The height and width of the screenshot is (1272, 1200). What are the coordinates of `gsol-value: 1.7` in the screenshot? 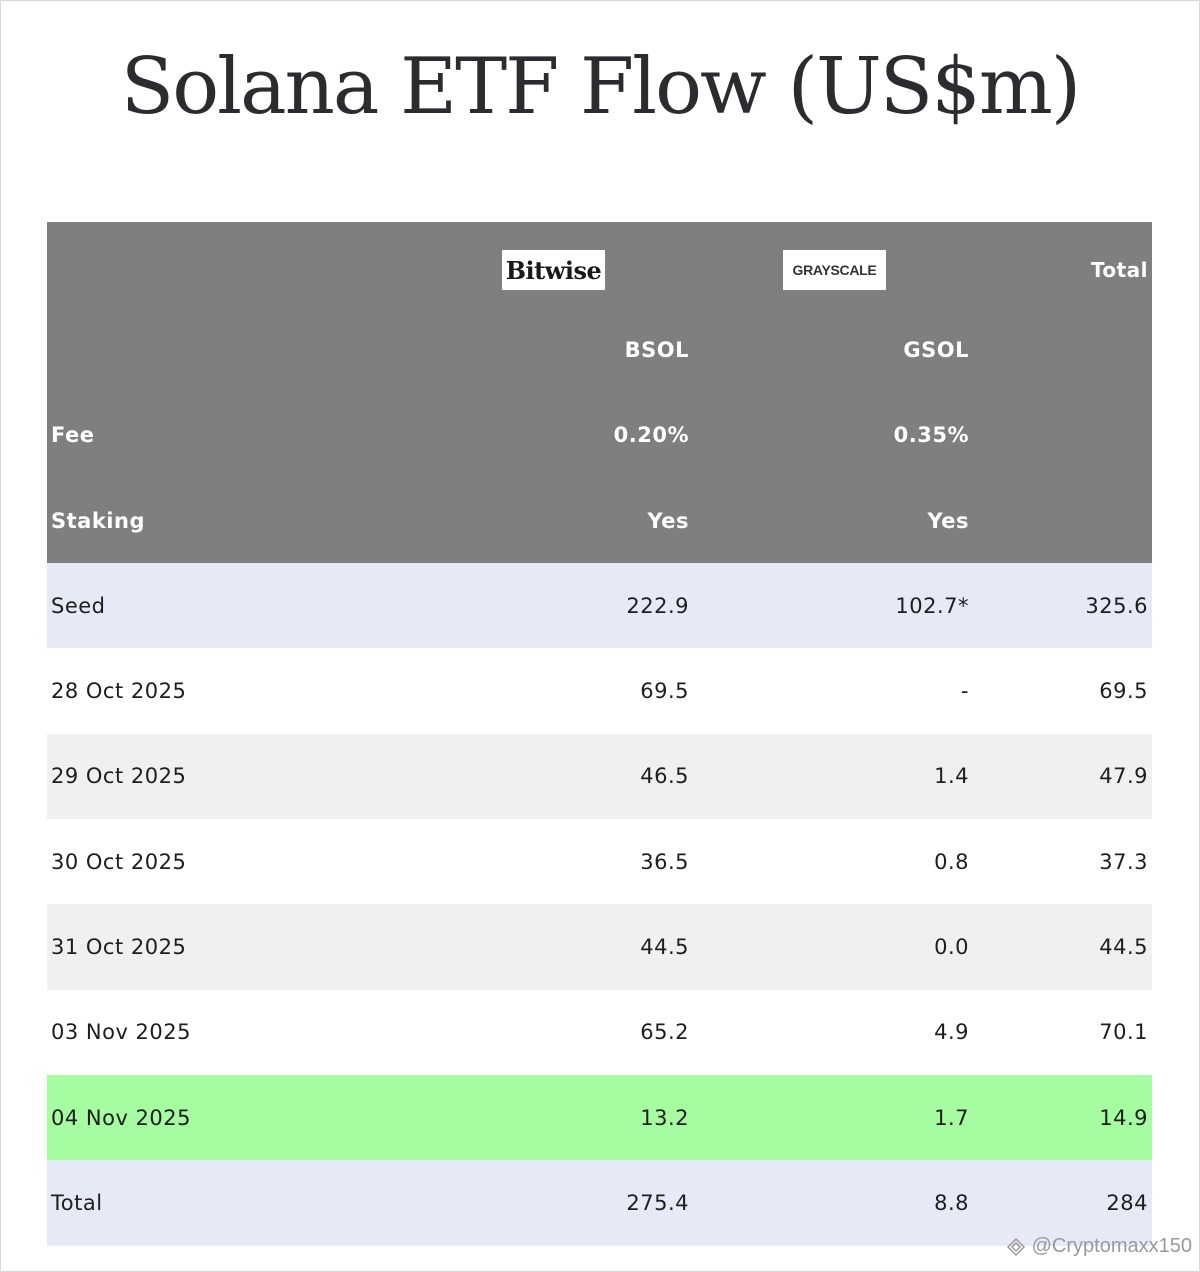 It's located at (951, 1117).